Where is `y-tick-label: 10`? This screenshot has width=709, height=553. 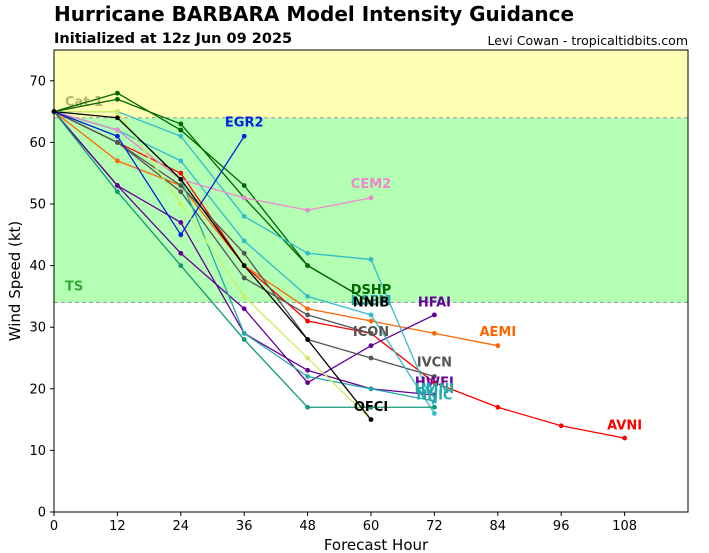 y-tick-label: 10 is located at coordinates (37, 451).